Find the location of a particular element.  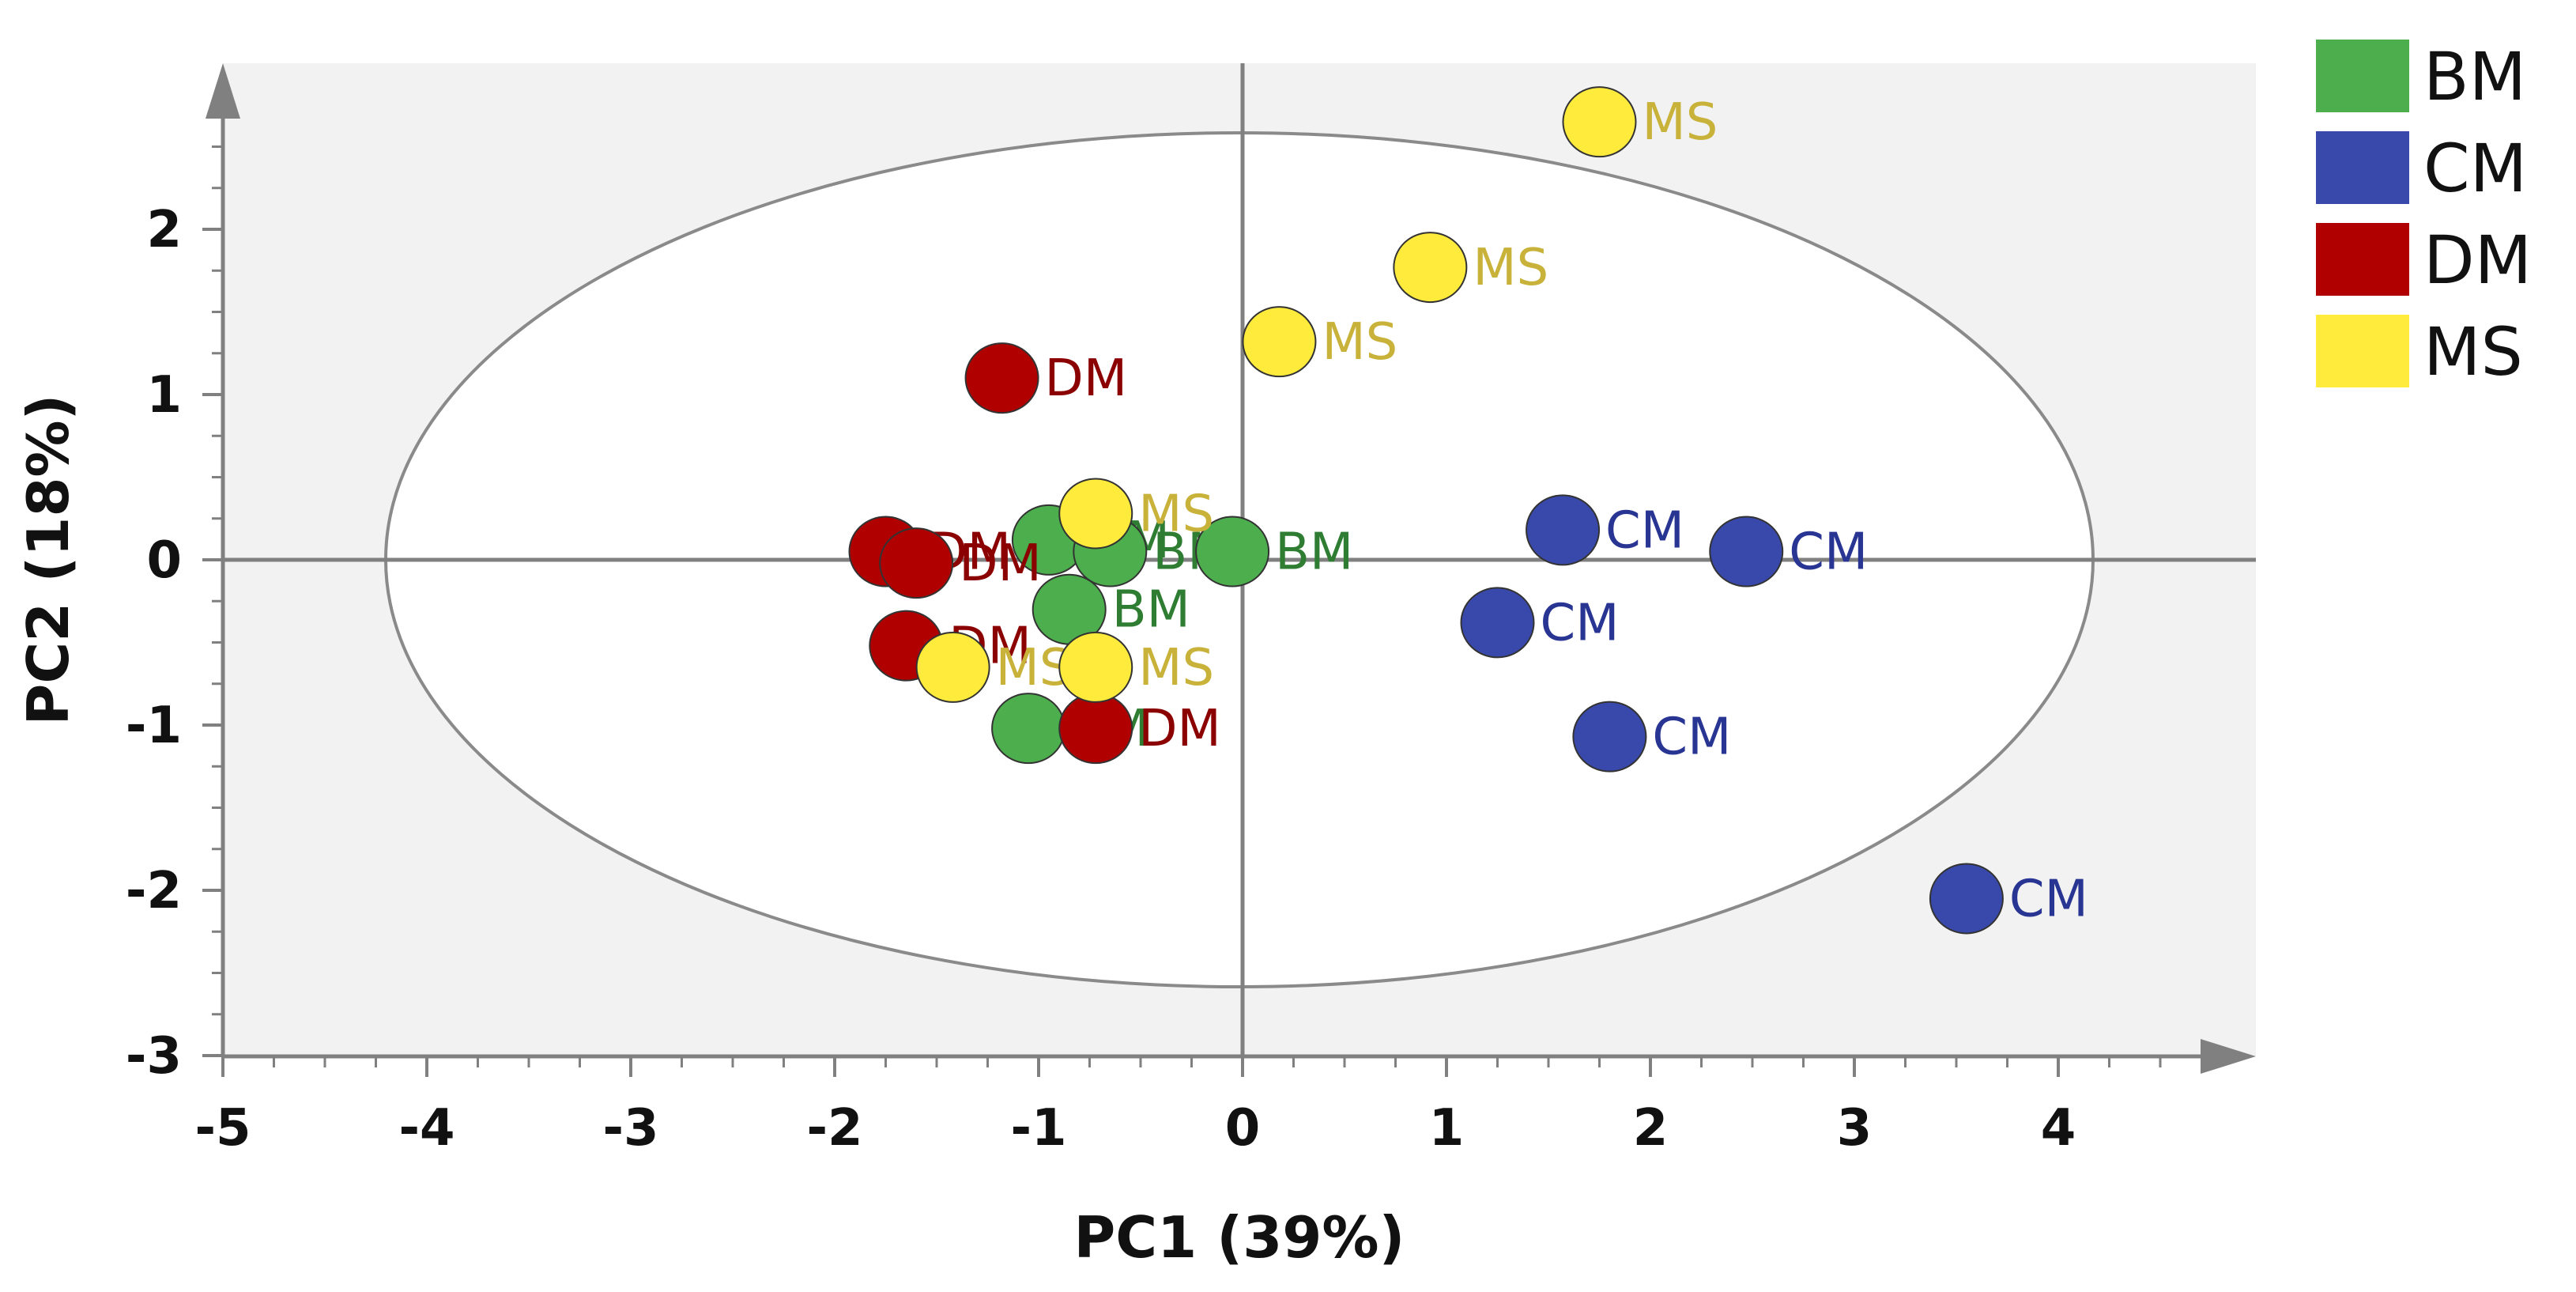

x-axis-title: PC1 (39%) is located at coordinates (1239, 1237).